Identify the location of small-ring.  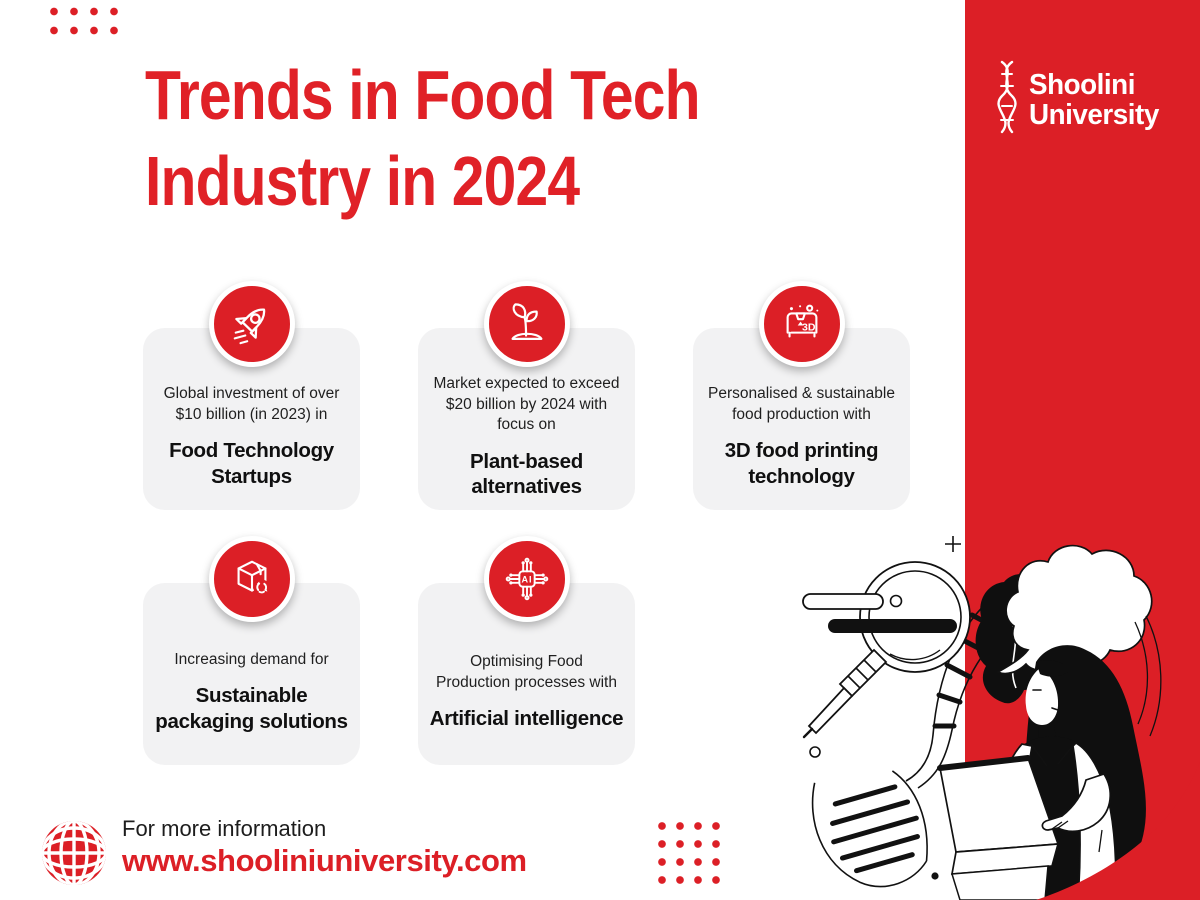
(896, 601).